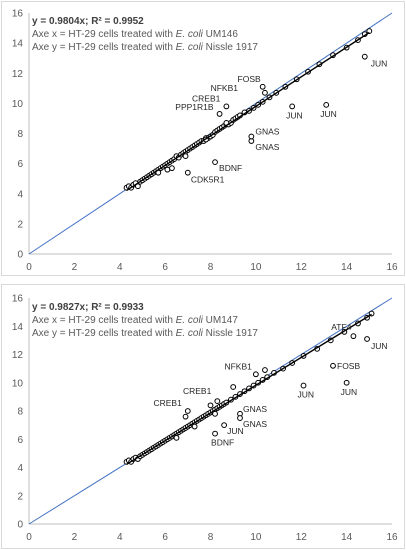 This screenshot has height=550, width=406. What do you see at coordinates (208, 180) in the screenshot?
I see `gene-label: CDK5R1` at bounding box center [208, 180].